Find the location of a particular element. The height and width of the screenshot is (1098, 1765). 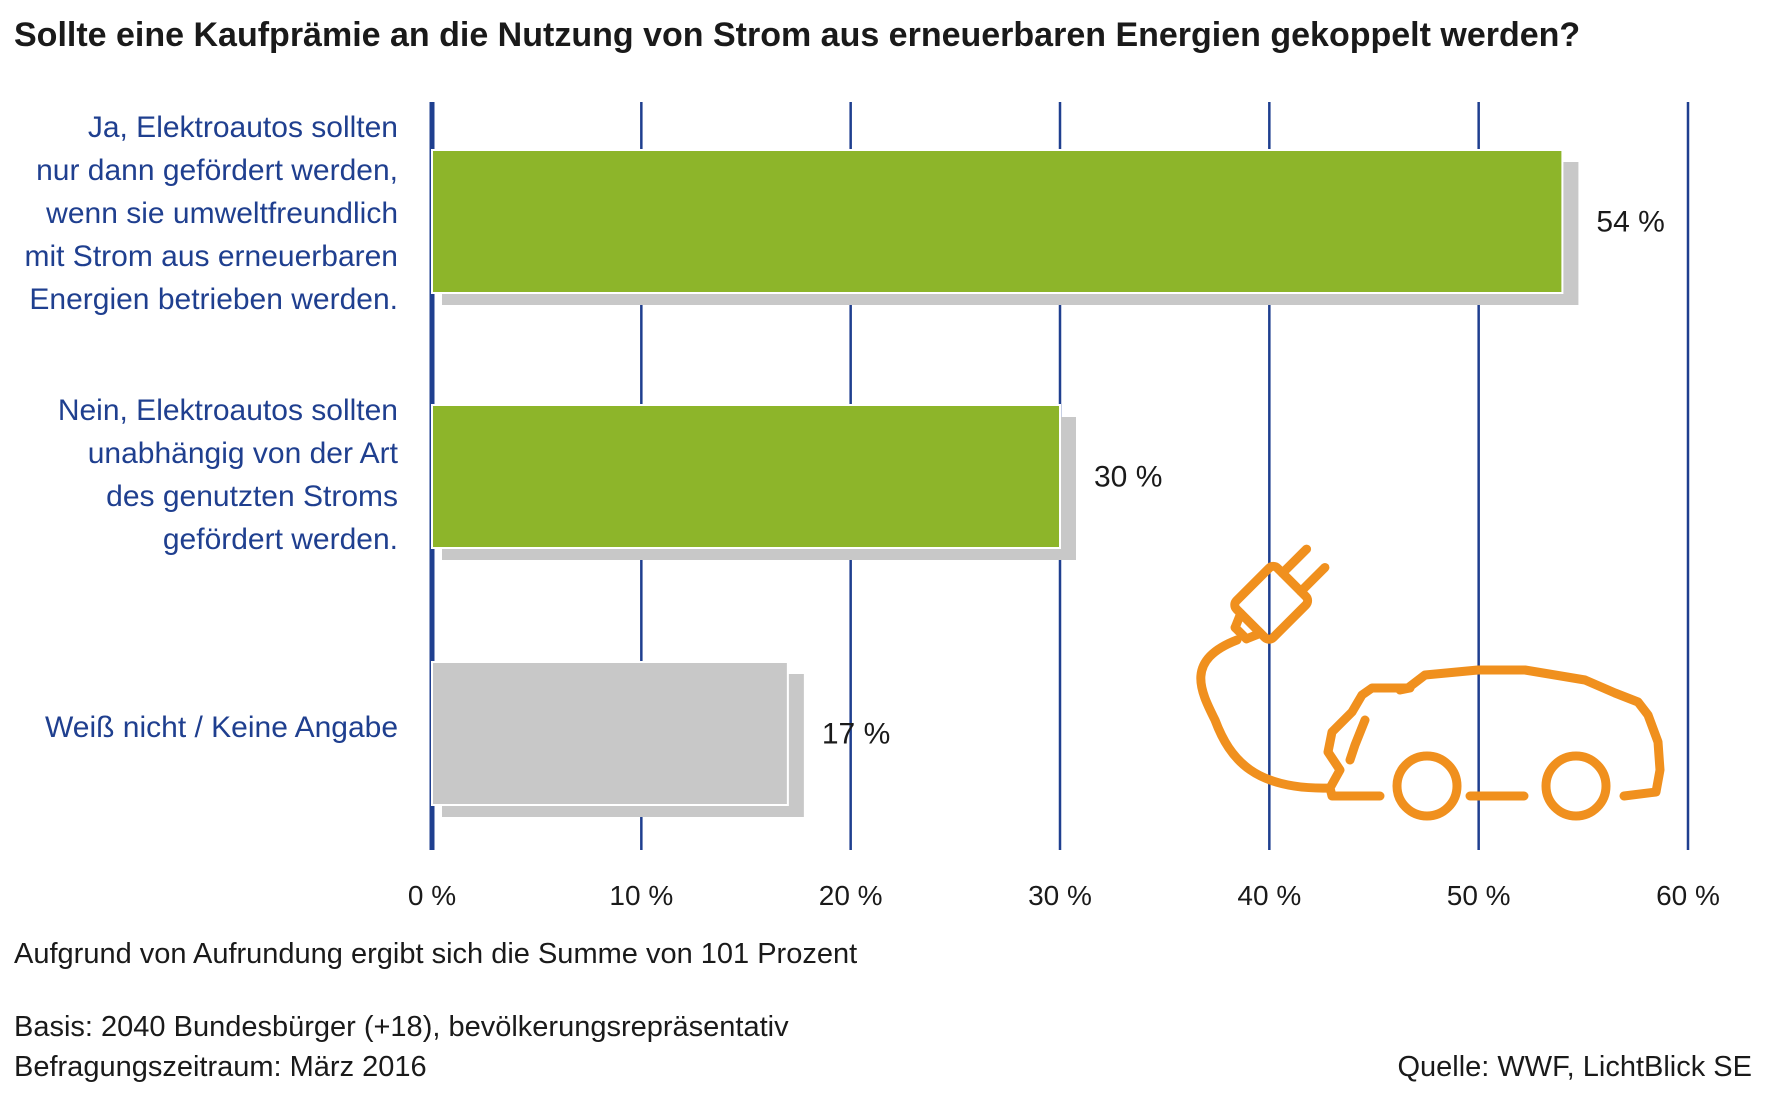

category-label: wenn sie umweltfreundlich is located at coordinates (221, 213).